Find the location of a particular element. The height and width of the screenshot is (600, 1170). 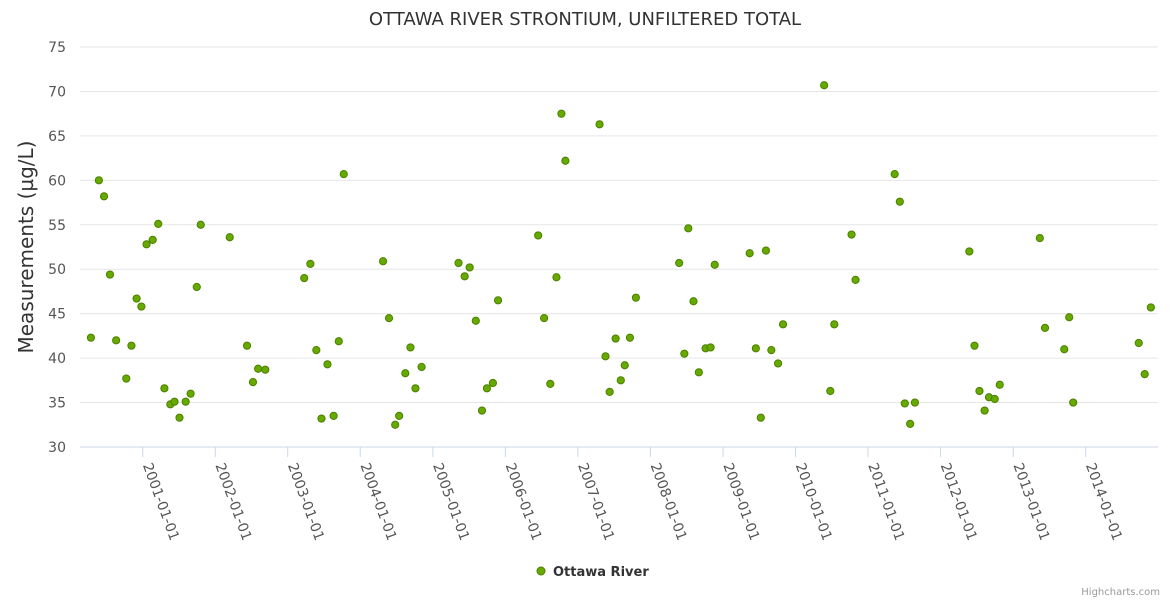

legend: Ottawa River is located at coordinates (592, 572).